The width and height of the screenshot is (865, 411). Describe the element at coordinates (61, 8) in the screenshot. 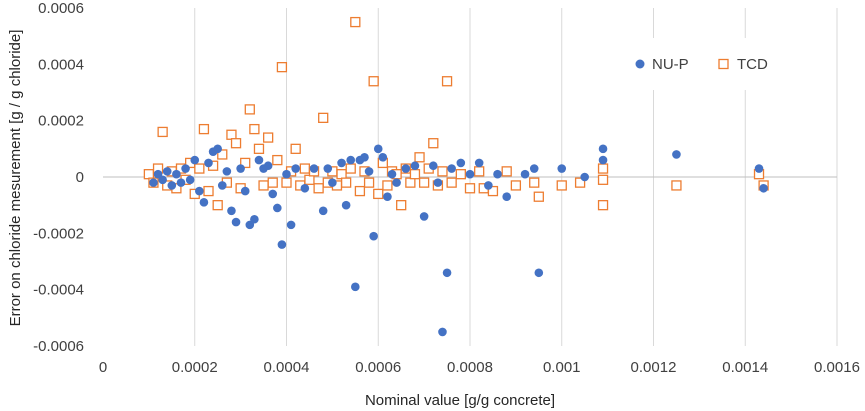

I see `y-tick-label: 0.0006` at that location.